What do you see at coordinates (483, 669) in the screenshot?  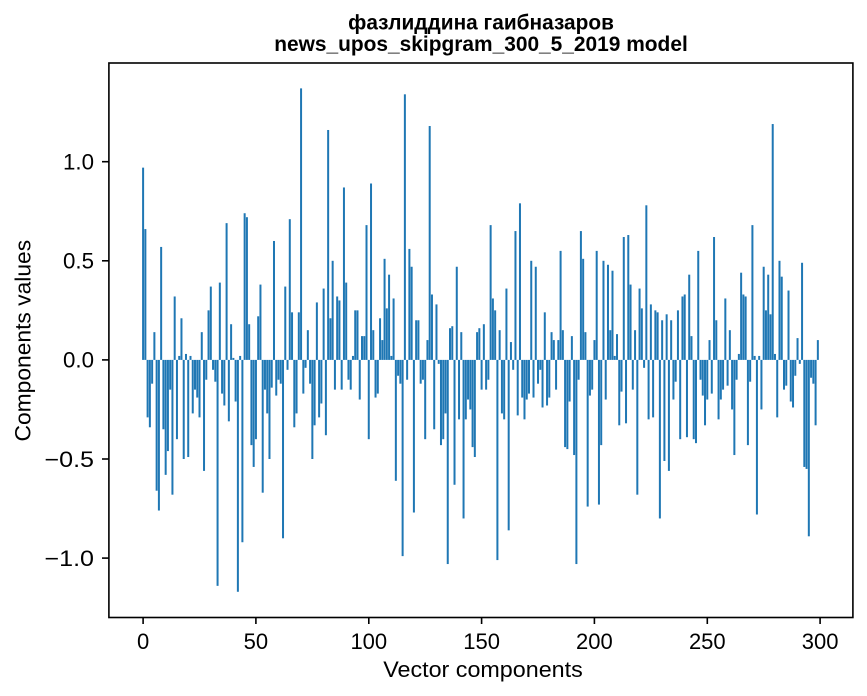 I see `svg-text: Vector components` at bounding box center [483, 669].